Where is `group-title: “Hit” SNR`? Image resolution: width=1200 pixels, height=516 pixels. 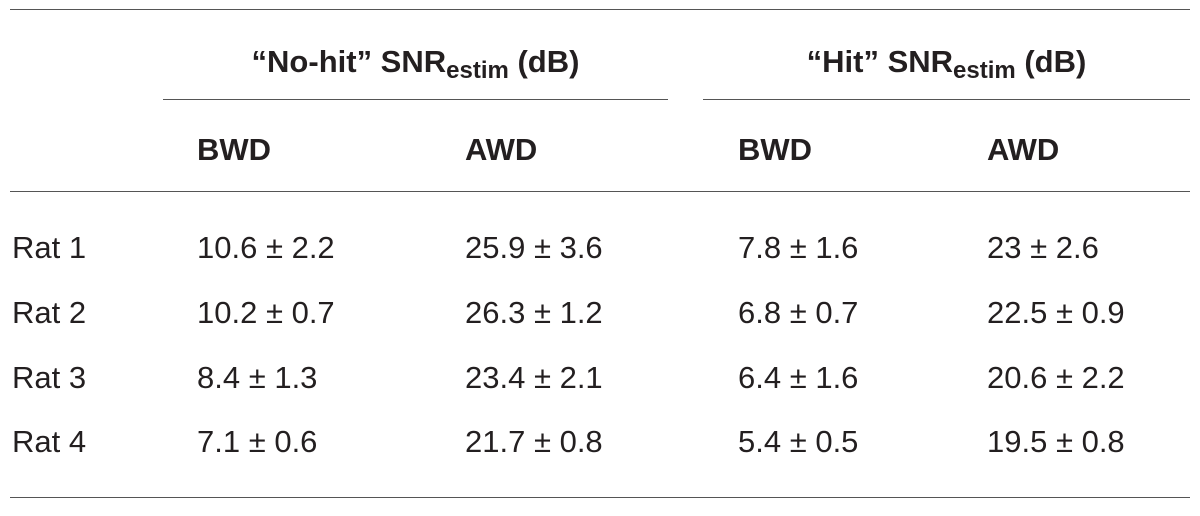 group-title: “Hit” SNR is located at coordinates (880, 61).